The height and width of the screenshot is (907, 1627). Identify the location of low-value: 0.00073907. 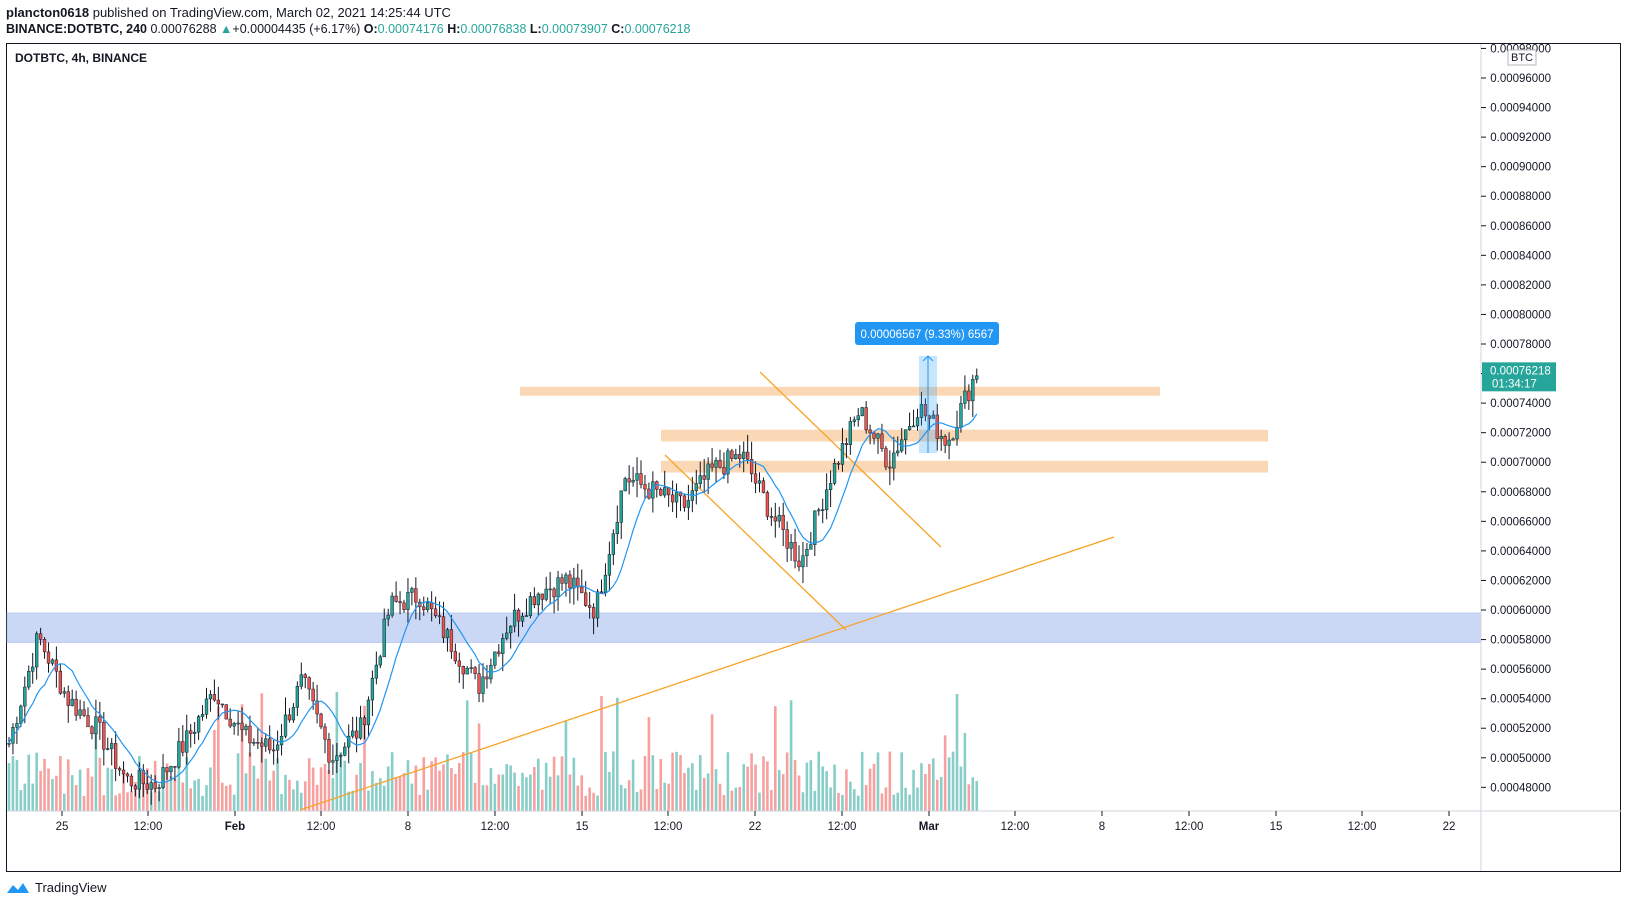
(574, 29).